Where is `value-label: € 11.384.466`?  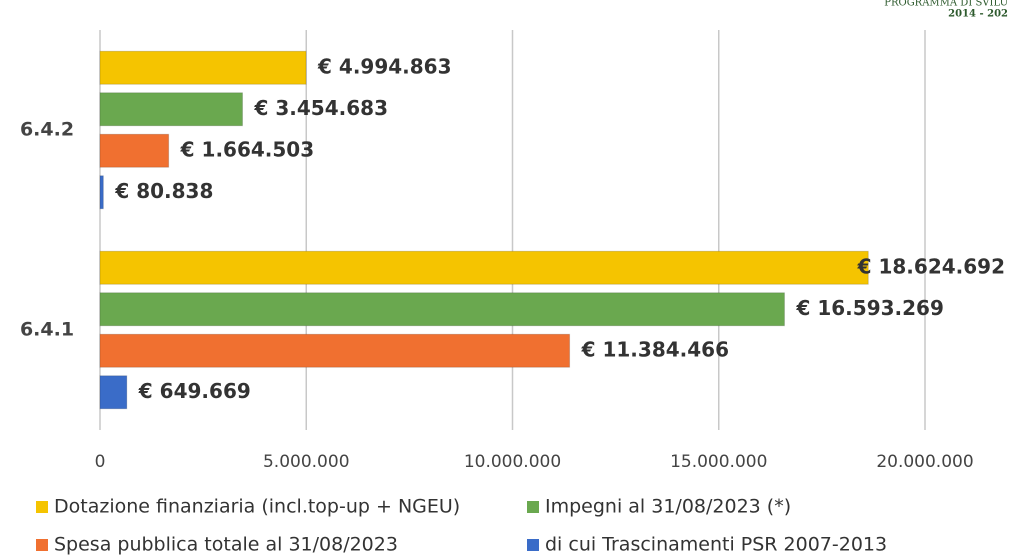 value-label: € 11.384.466 is located at coordinates (655, 349).